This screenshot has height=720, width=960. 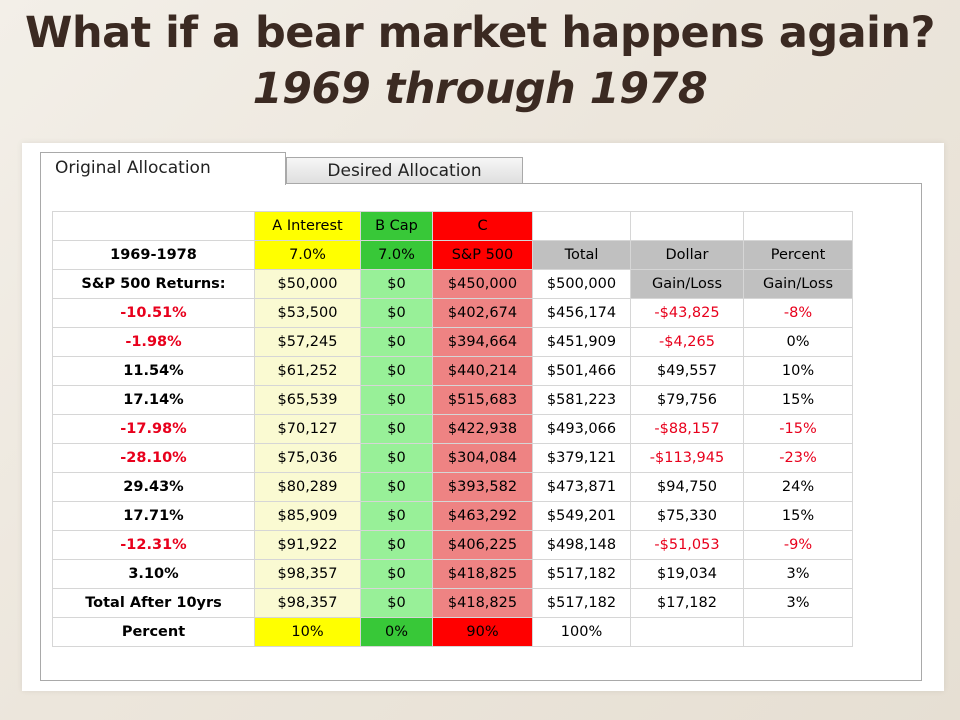 What do you see at coordinates (482, 458) in the screenshot?
I see `year-sp500-cell: $304,084` at bounding box center [482, 458].